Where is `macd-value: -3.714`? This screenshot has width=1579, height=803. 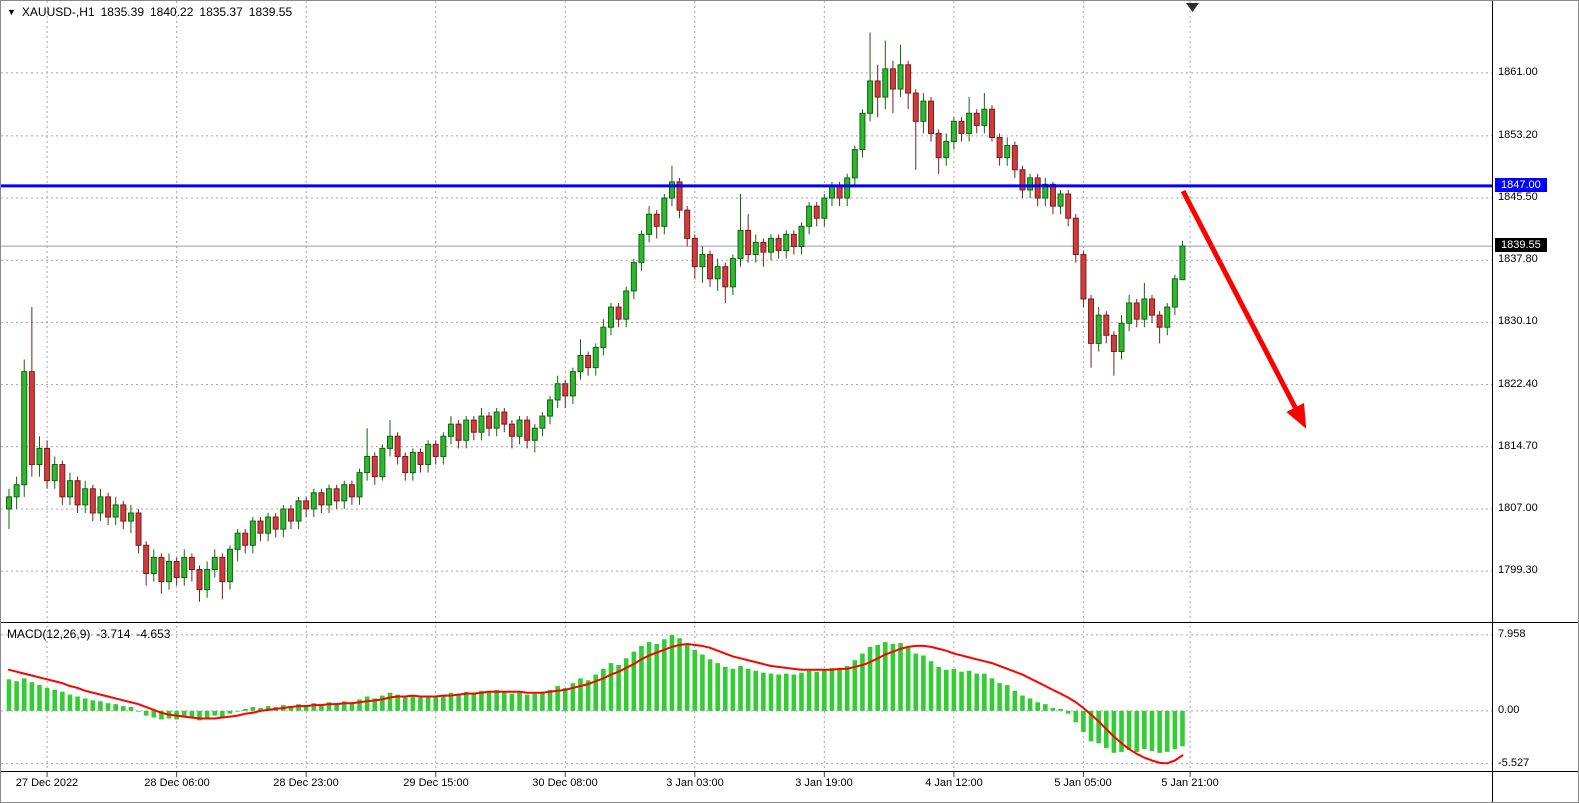
macd-value: -3.714 is located at coordinates (113, 634).